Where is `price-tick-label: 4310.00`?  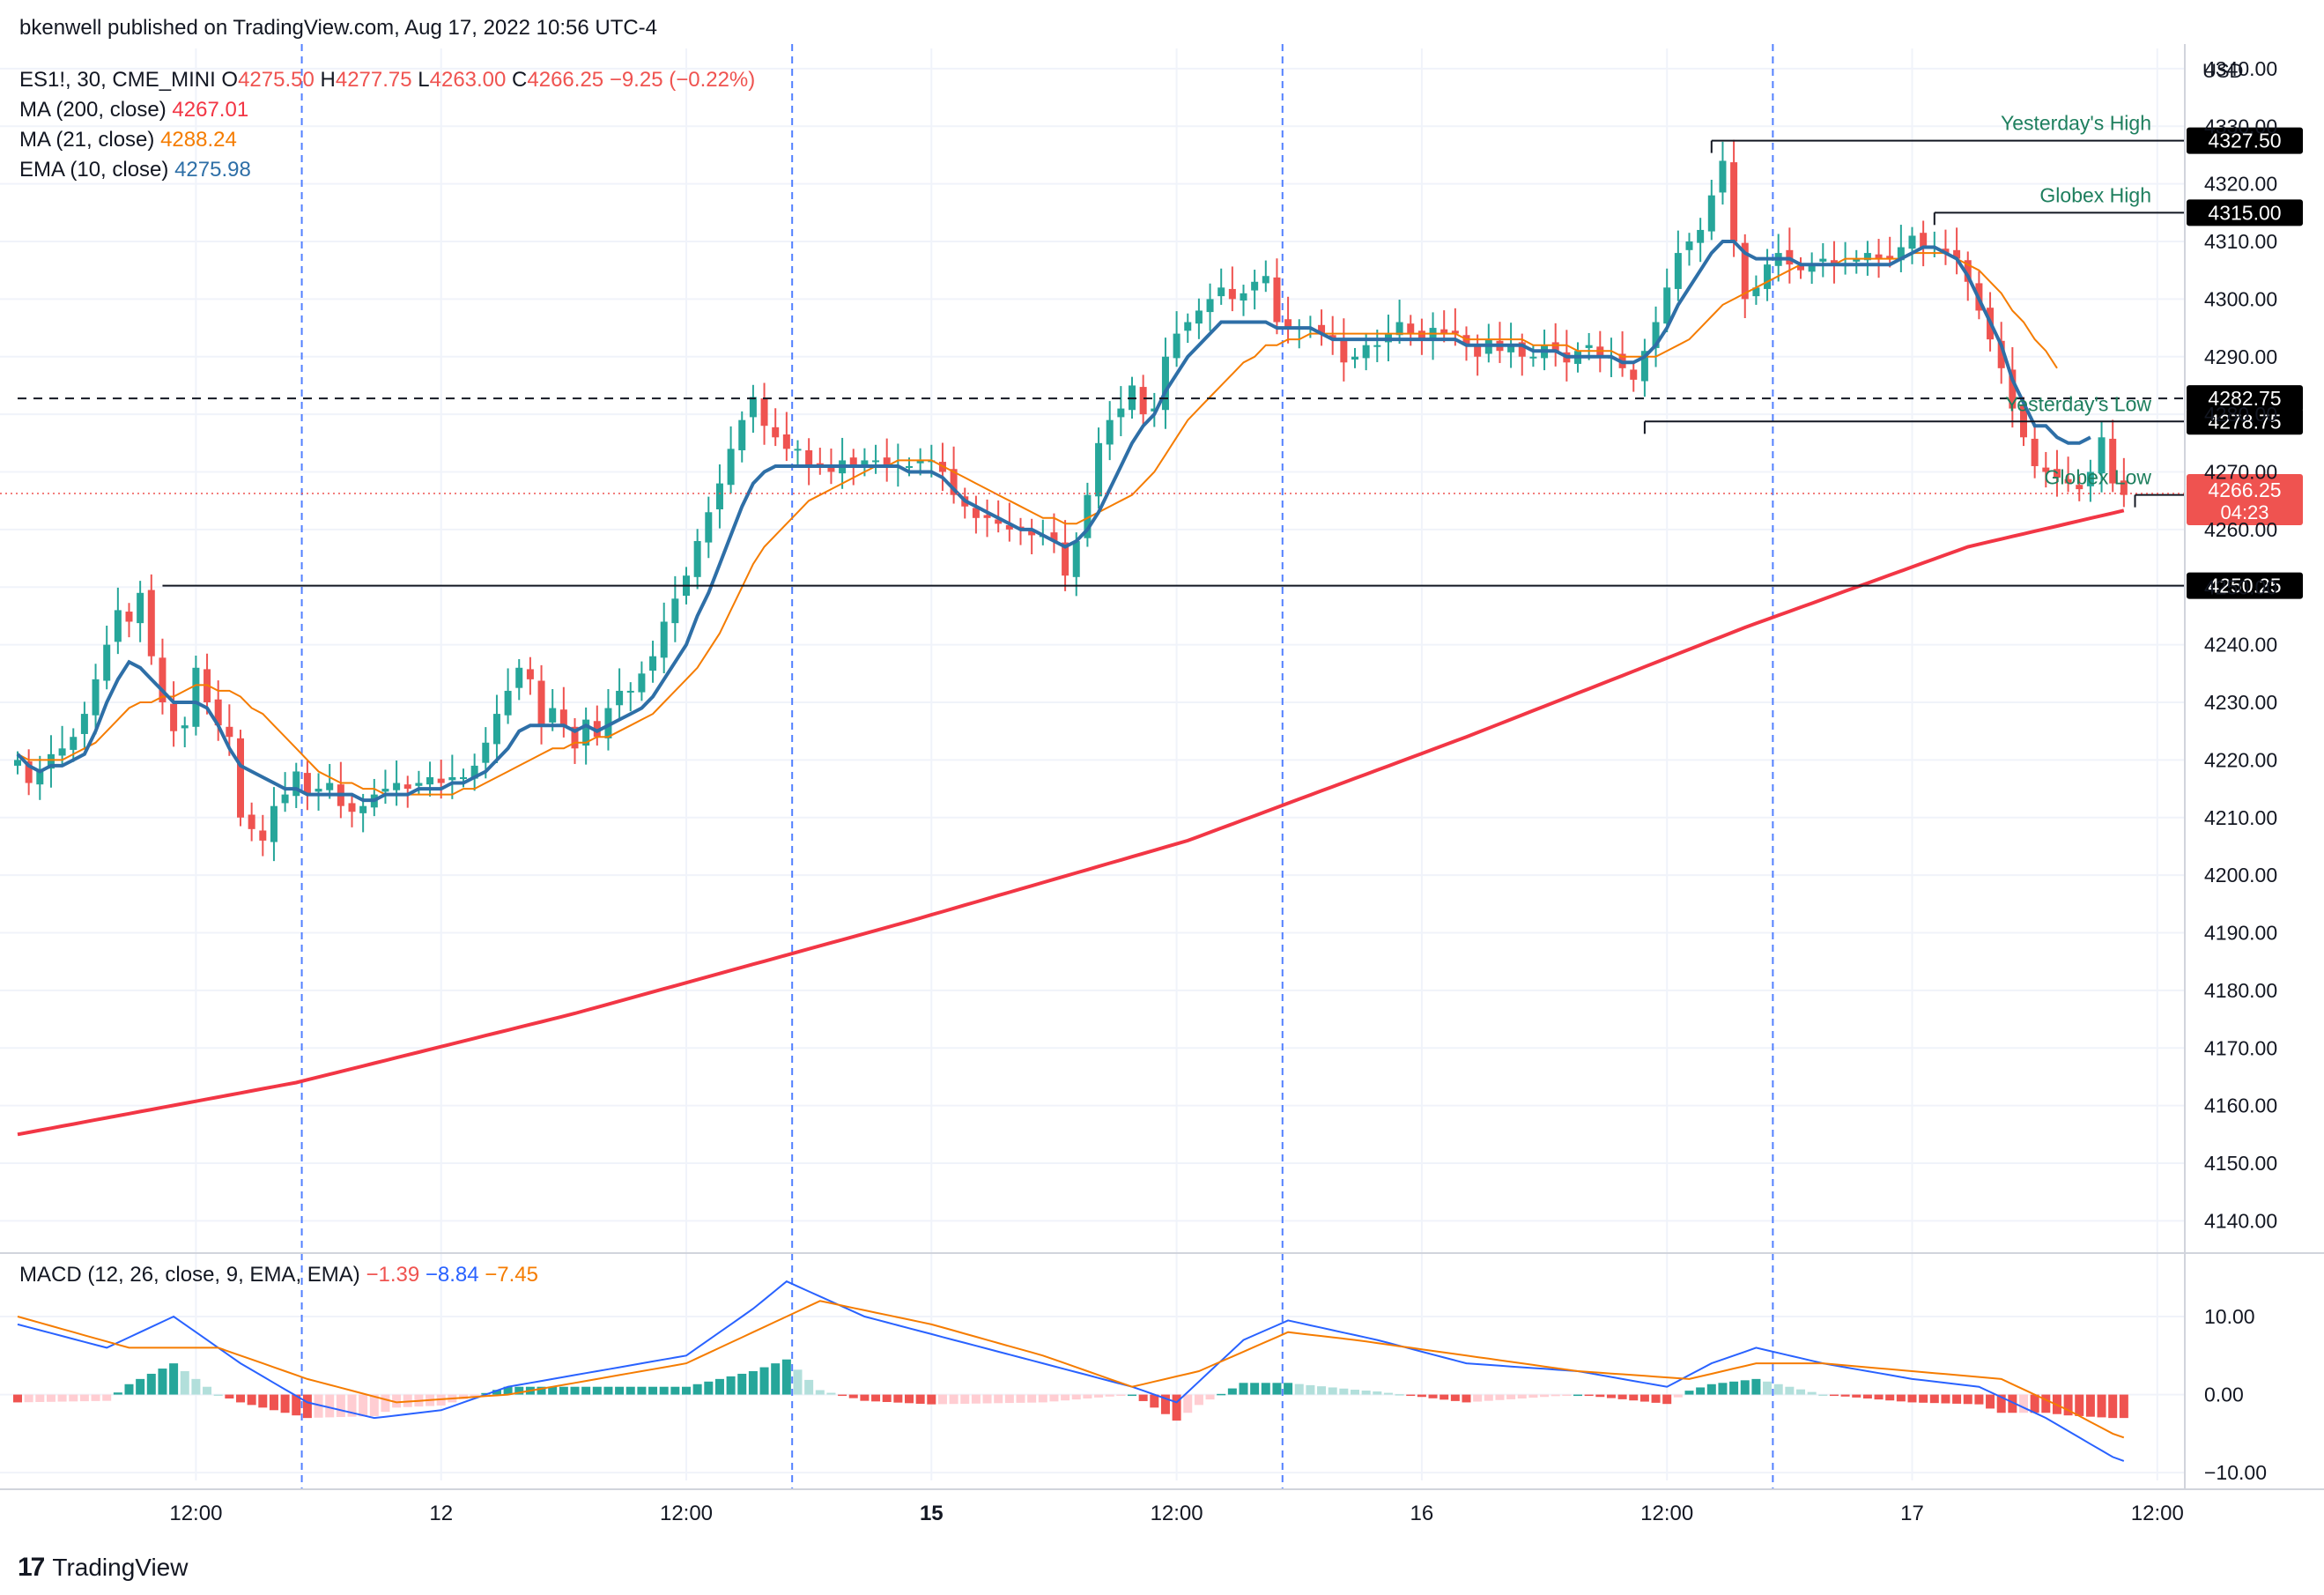
price-tick-label: 4310.00 is located at coordinates (2240, 241).